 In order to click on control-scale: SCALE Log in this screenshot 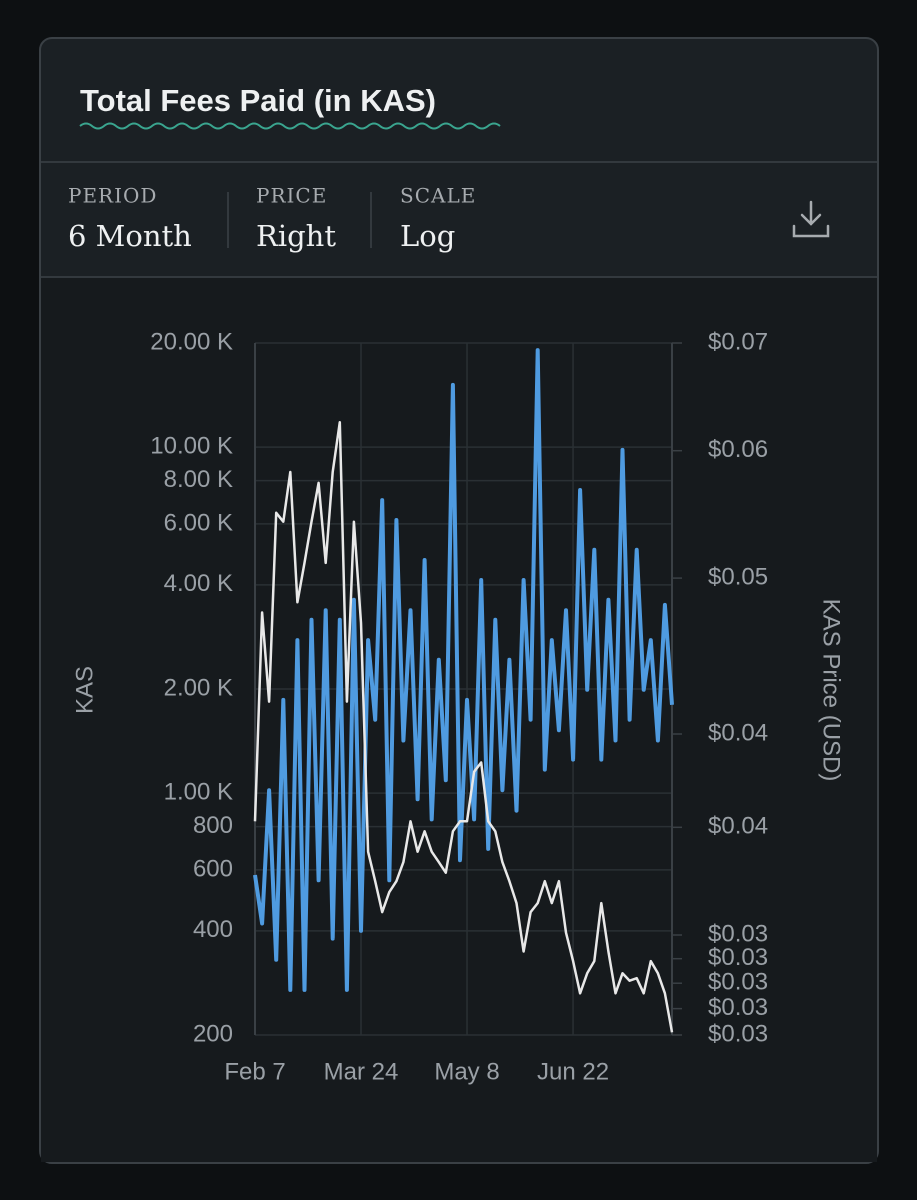, I will do `click(438, 219)`.